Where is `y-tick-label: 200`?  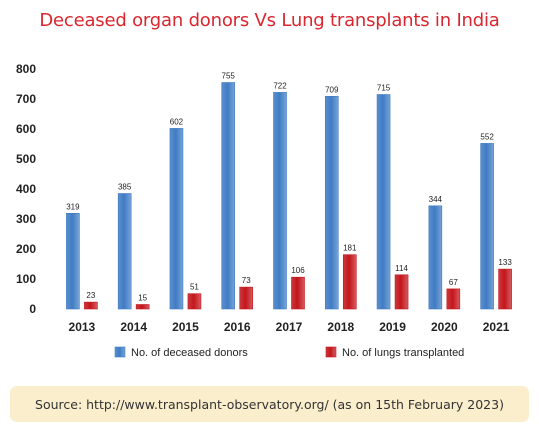
y-tick-label: 200 is located at coordinates (26, 249).